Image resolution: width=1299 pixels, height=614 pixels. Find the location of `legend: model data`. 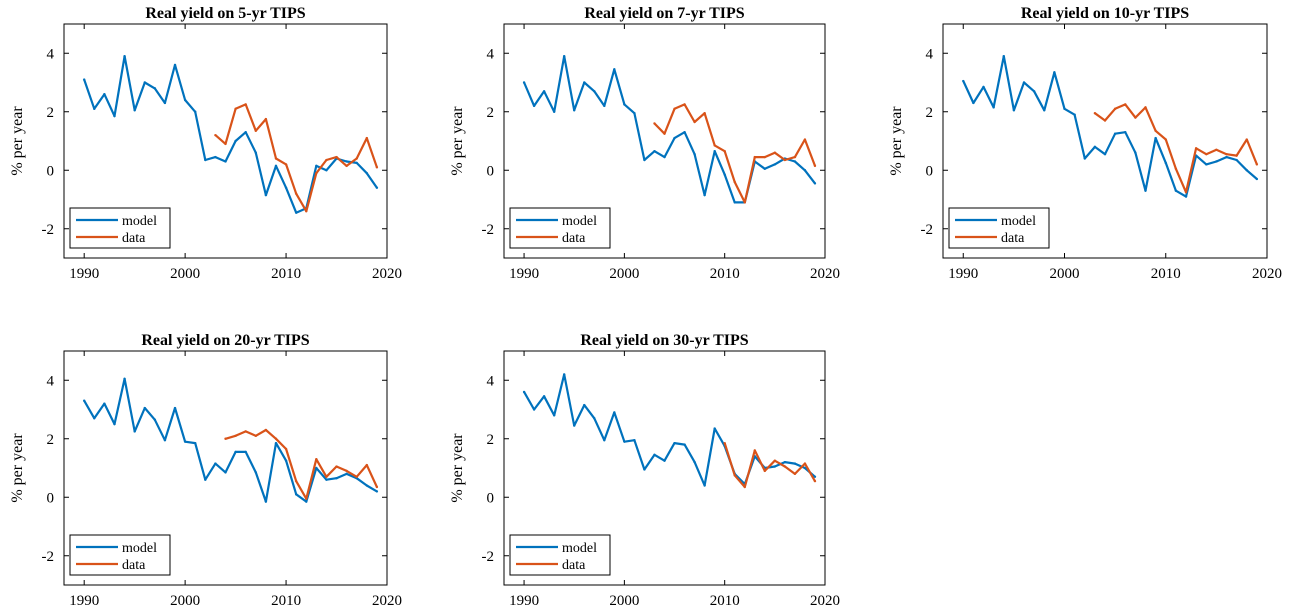

legend: model data is located at coordinates (999, 228).